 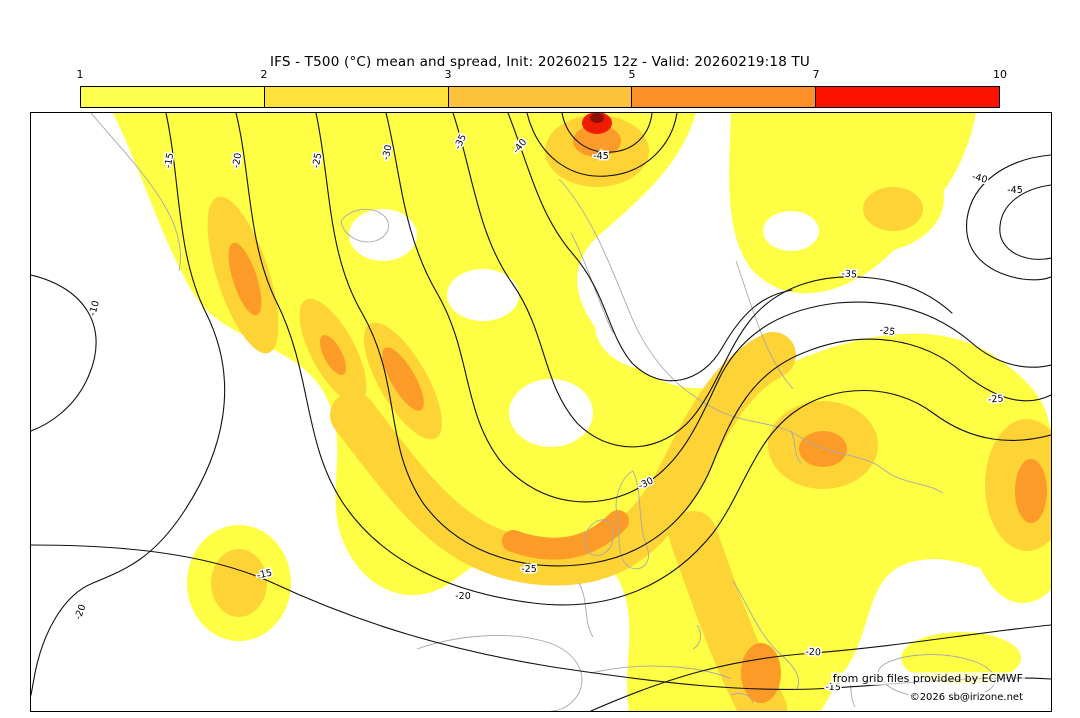 What do you see at coordinates (597, 123) in the screenshot?
I see `spread-region-extreme` at bounding box center [597, 123].